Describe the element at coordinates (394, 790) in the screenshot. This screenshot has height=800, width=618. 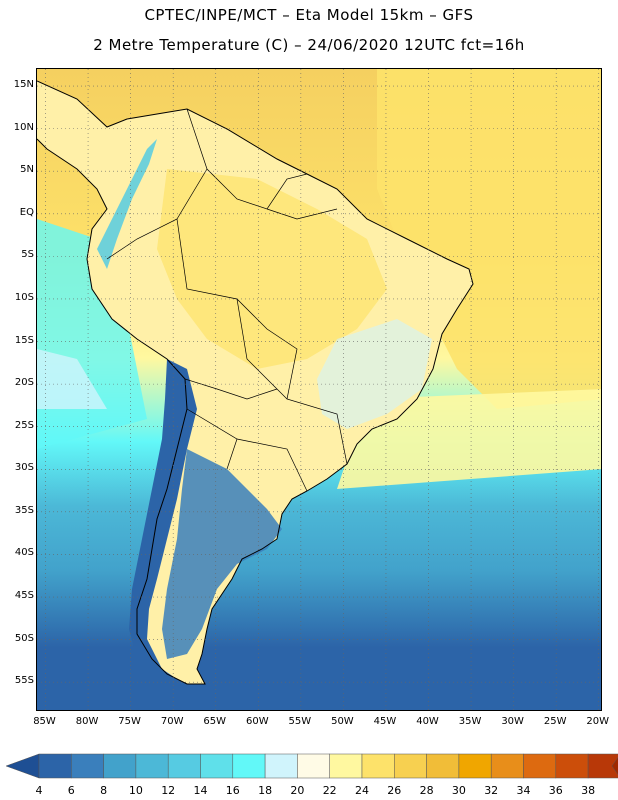
I see `colorbar-tick-label: 26` at that location.